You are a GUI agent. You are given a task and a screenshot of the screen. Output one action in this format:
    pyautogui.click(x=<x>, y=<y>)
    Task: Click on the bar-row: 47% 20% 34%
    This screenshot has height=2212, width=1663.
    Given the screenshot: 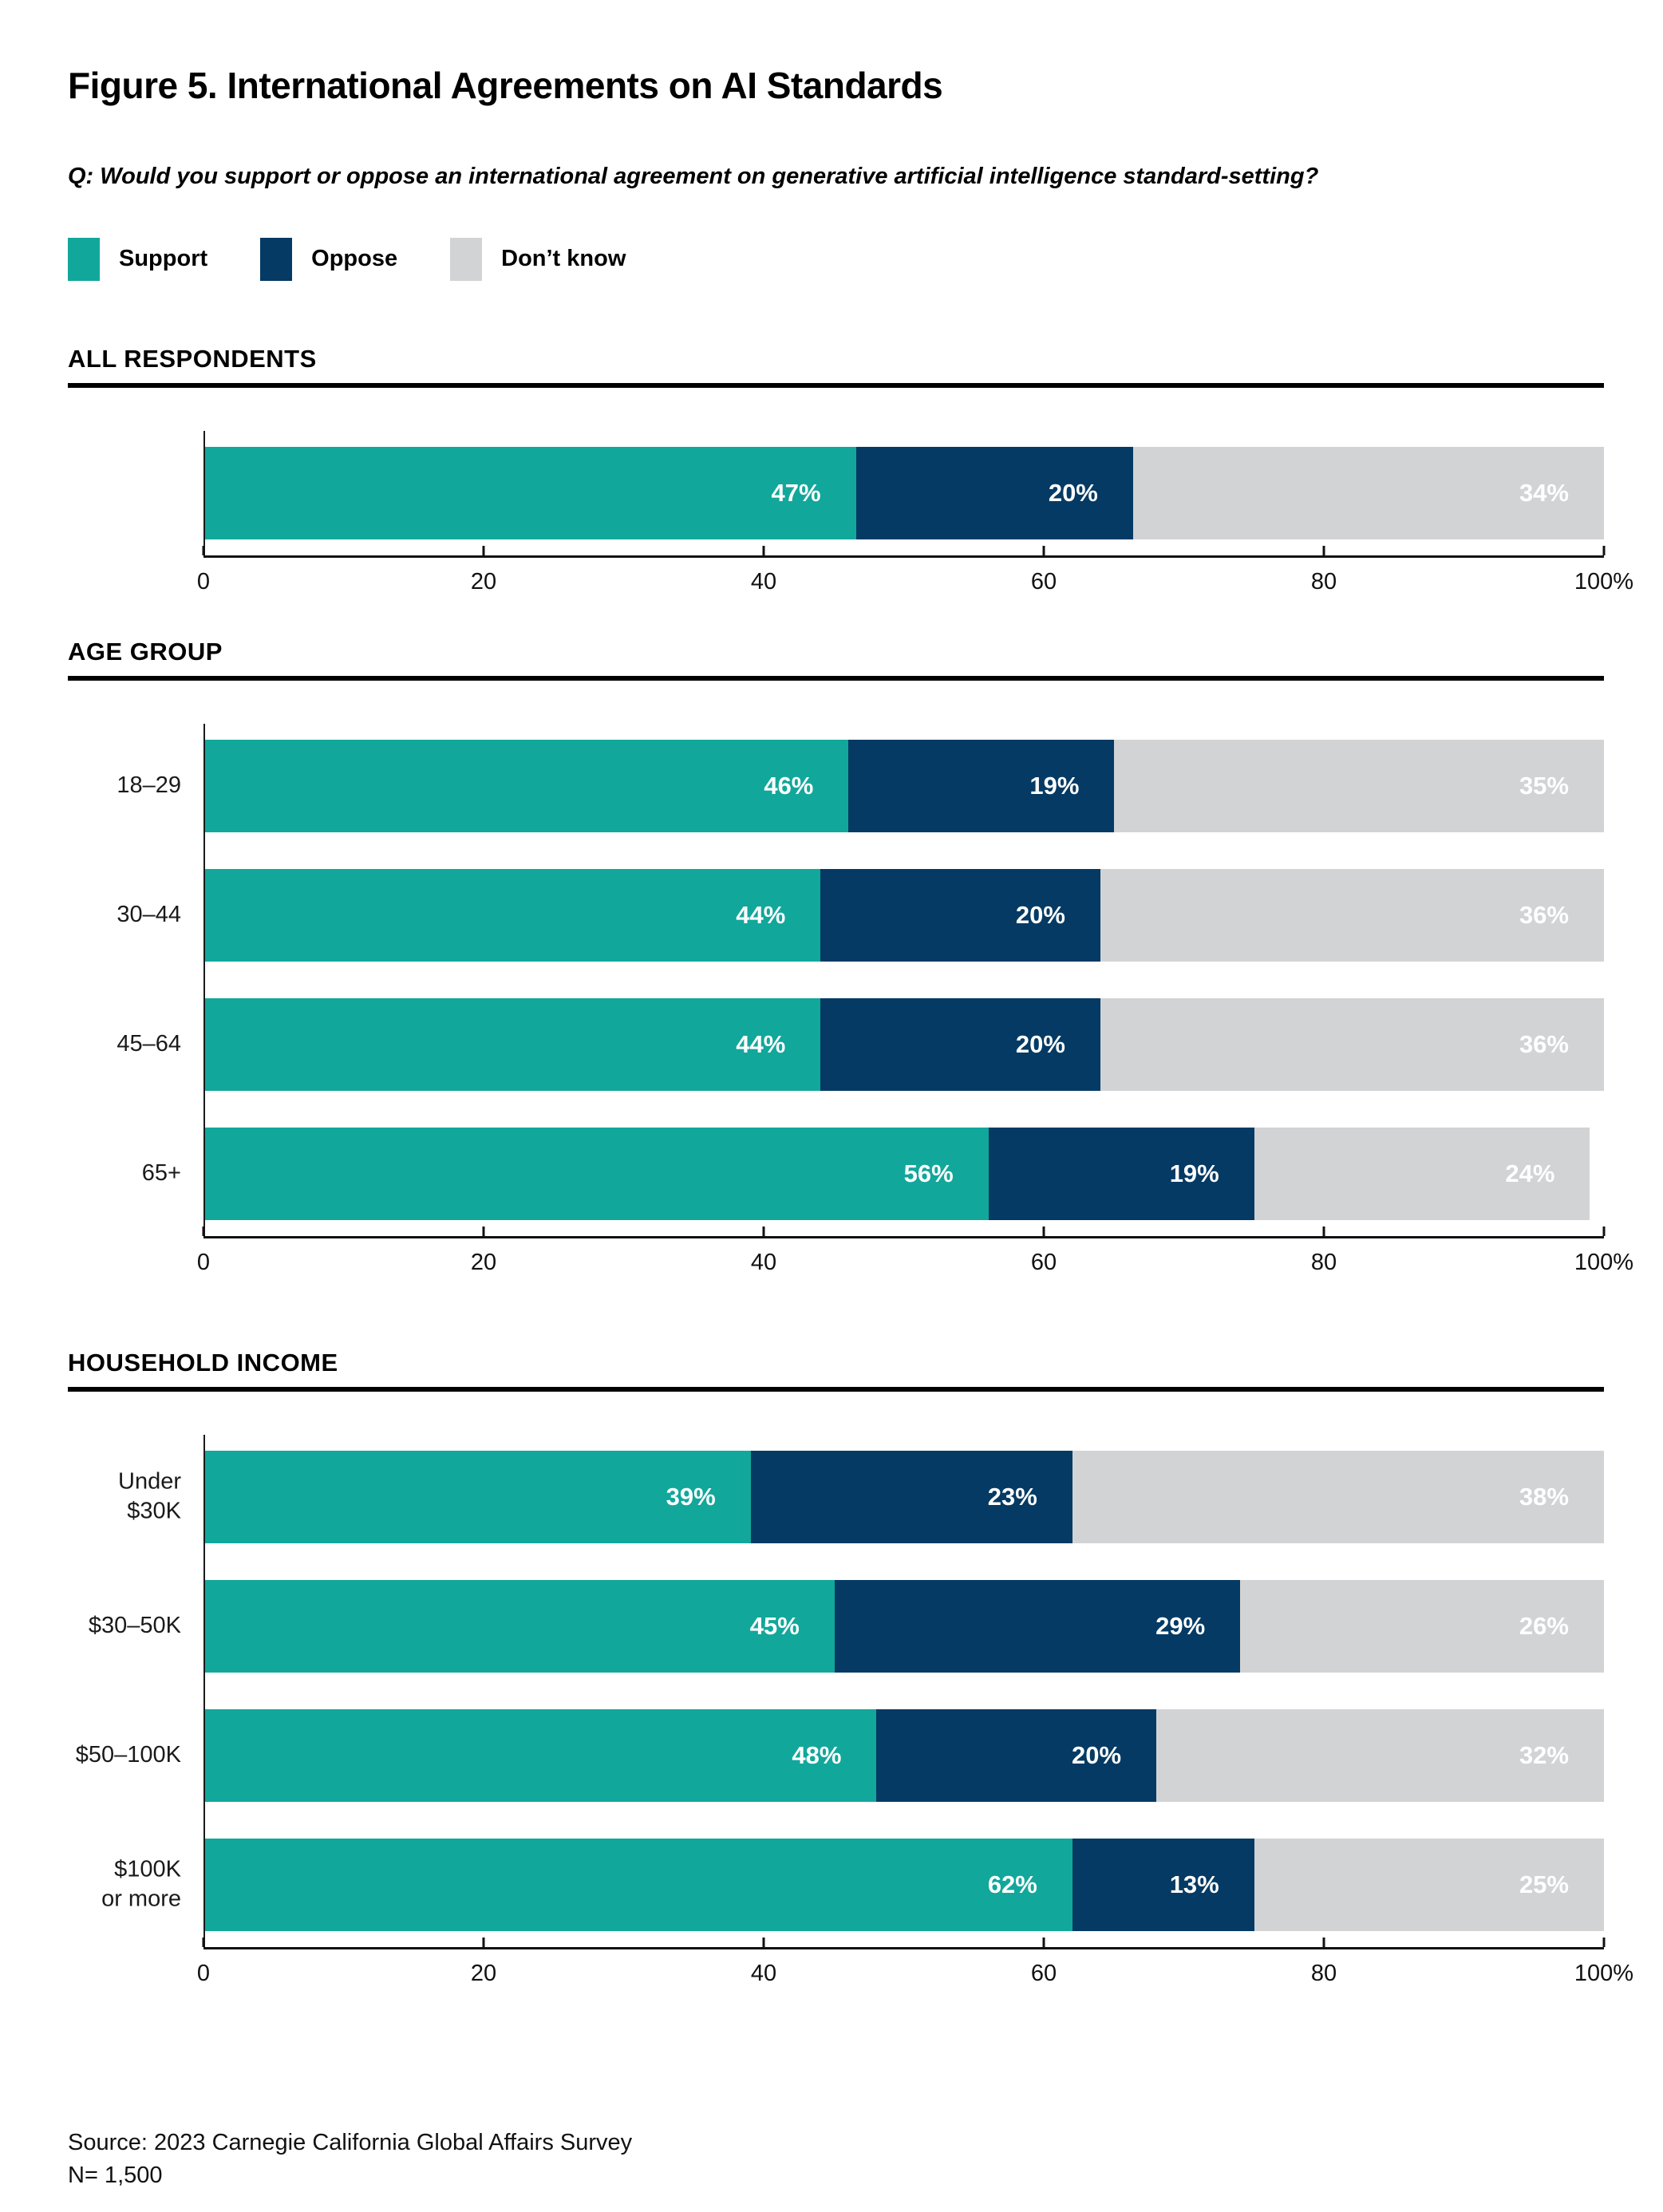 What is the action you would take?
    pyautogui.click(x=904, y=492)
    